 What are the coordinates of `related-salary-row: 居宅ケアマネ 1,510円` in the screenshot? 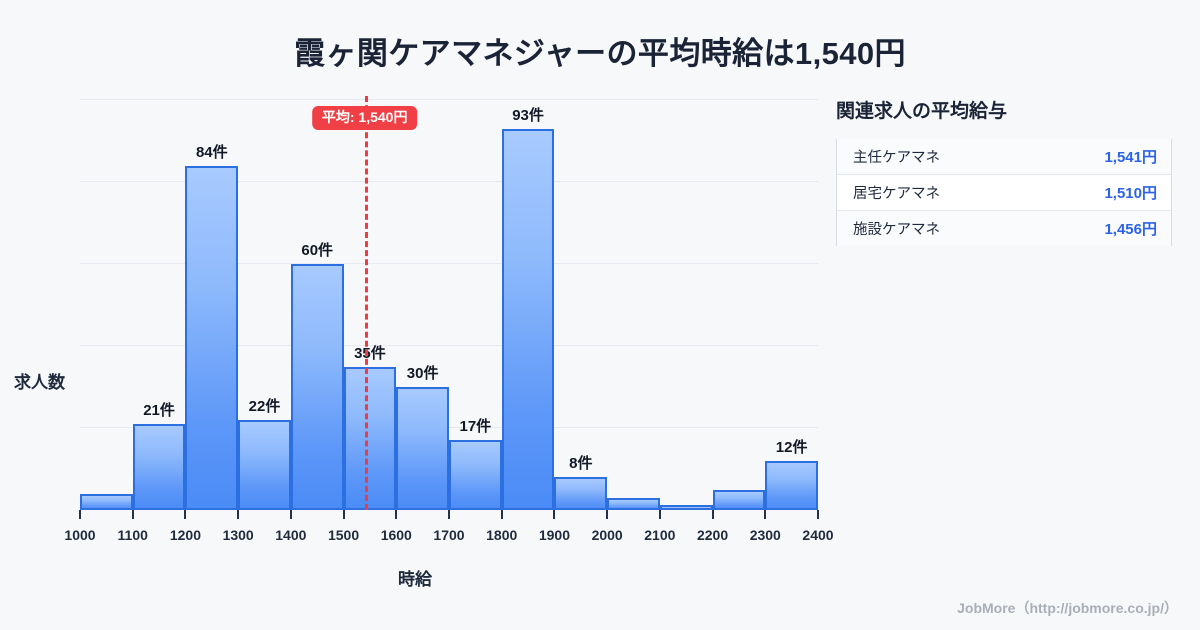 It's located at (1004, 193).